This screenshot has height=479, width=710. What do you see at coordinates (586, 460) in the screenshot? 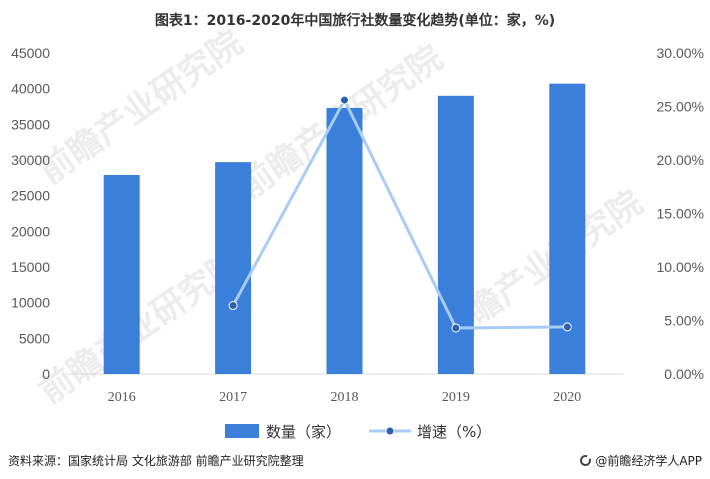
I see `brand-logo-icon` at bounding box center [586, 460].